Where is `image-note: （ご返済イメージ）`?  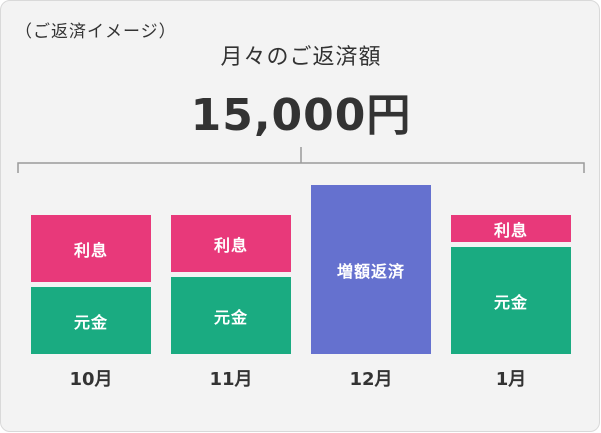
image-note: （ご返済イメージ） is located at coordinates (96, 32).